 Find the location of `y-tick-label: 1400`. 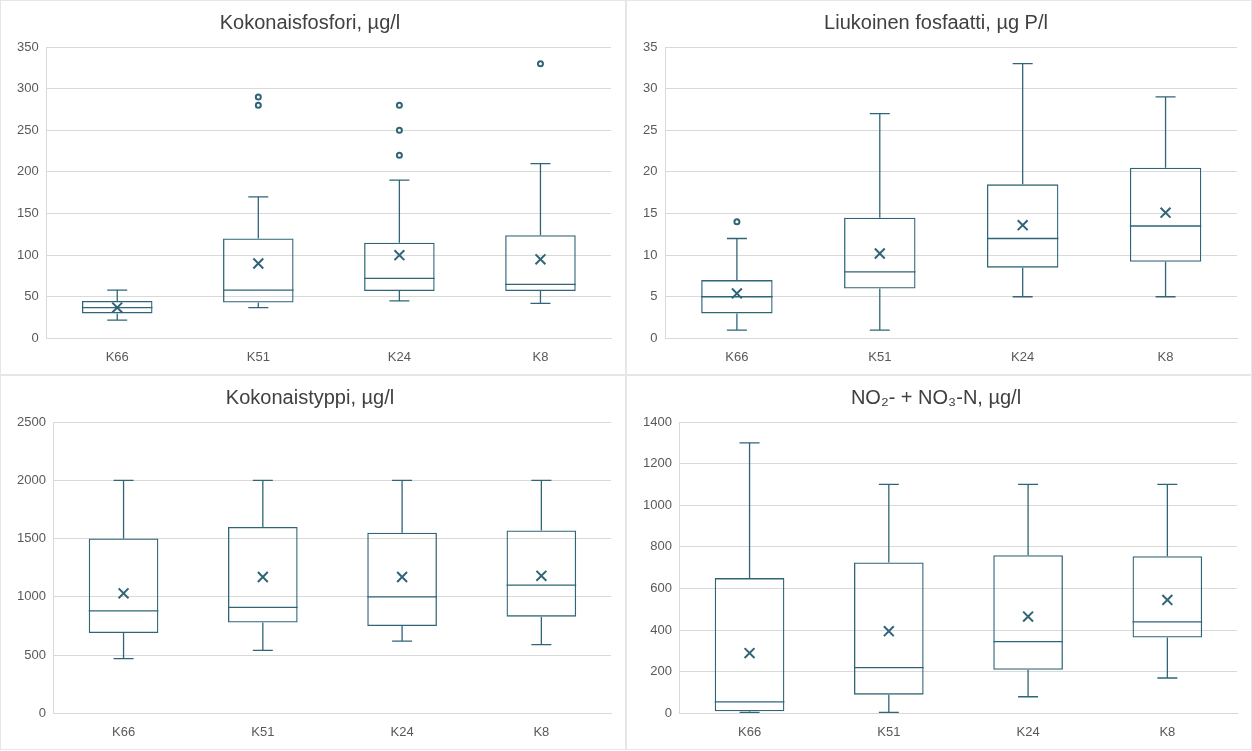

y-tick-label: 1400 is located at coordinates (657, 421).